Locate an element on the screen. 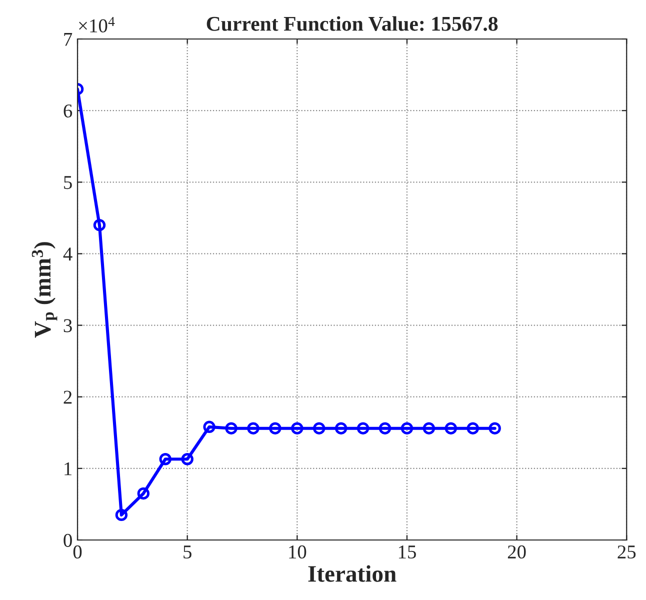 Image resolution: width=646 pixels, height=600 pixels. text: ×10$^{4}$ is located at coordinates (97, 24).